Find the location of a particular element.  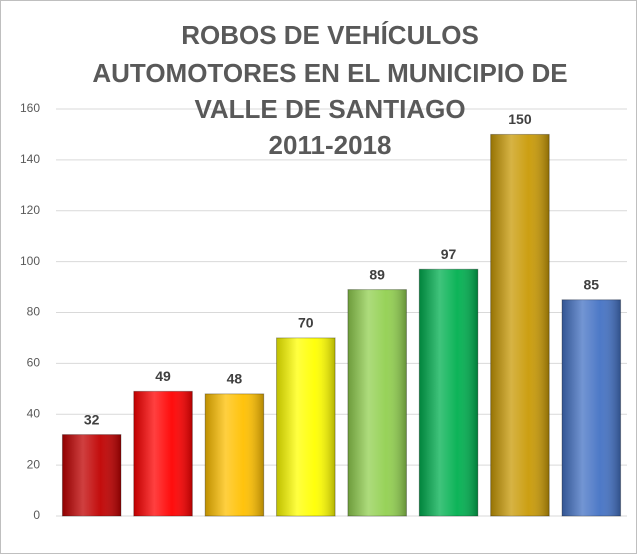

y-tick-label: 20 is located at coordinates (34, 464).